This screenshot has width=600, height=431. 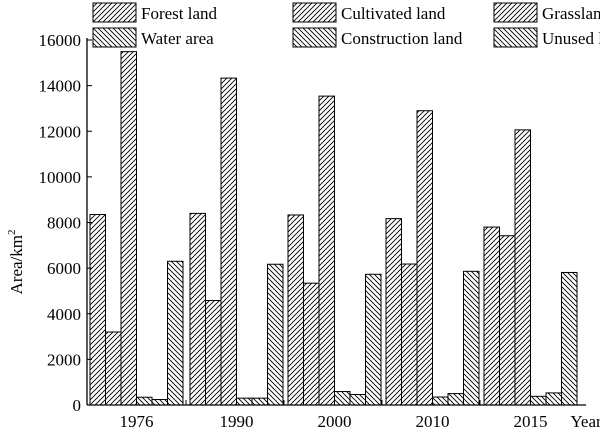 I want to click on bar-forest-land-2000, so click(x=295, y=310).